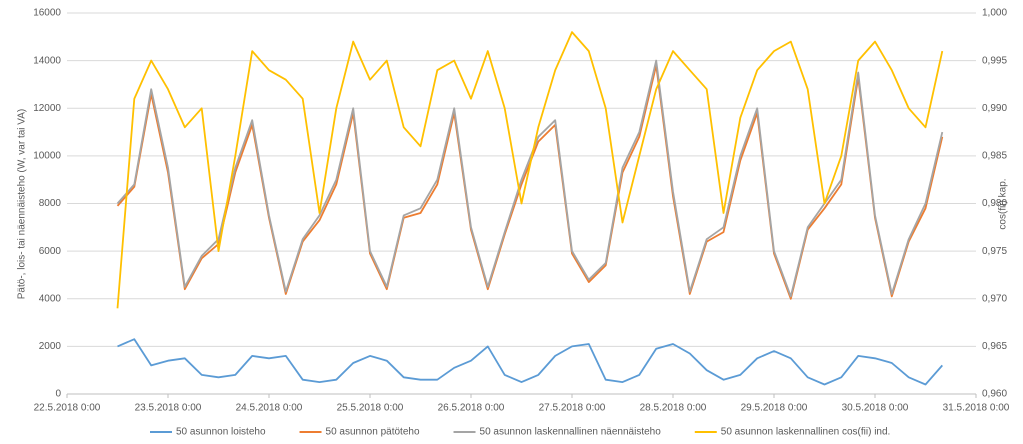 Image resolution: width=1023 pixels, height=444 pixels. I want to click on y2-tick-label: 1,000, so click(994, 13).